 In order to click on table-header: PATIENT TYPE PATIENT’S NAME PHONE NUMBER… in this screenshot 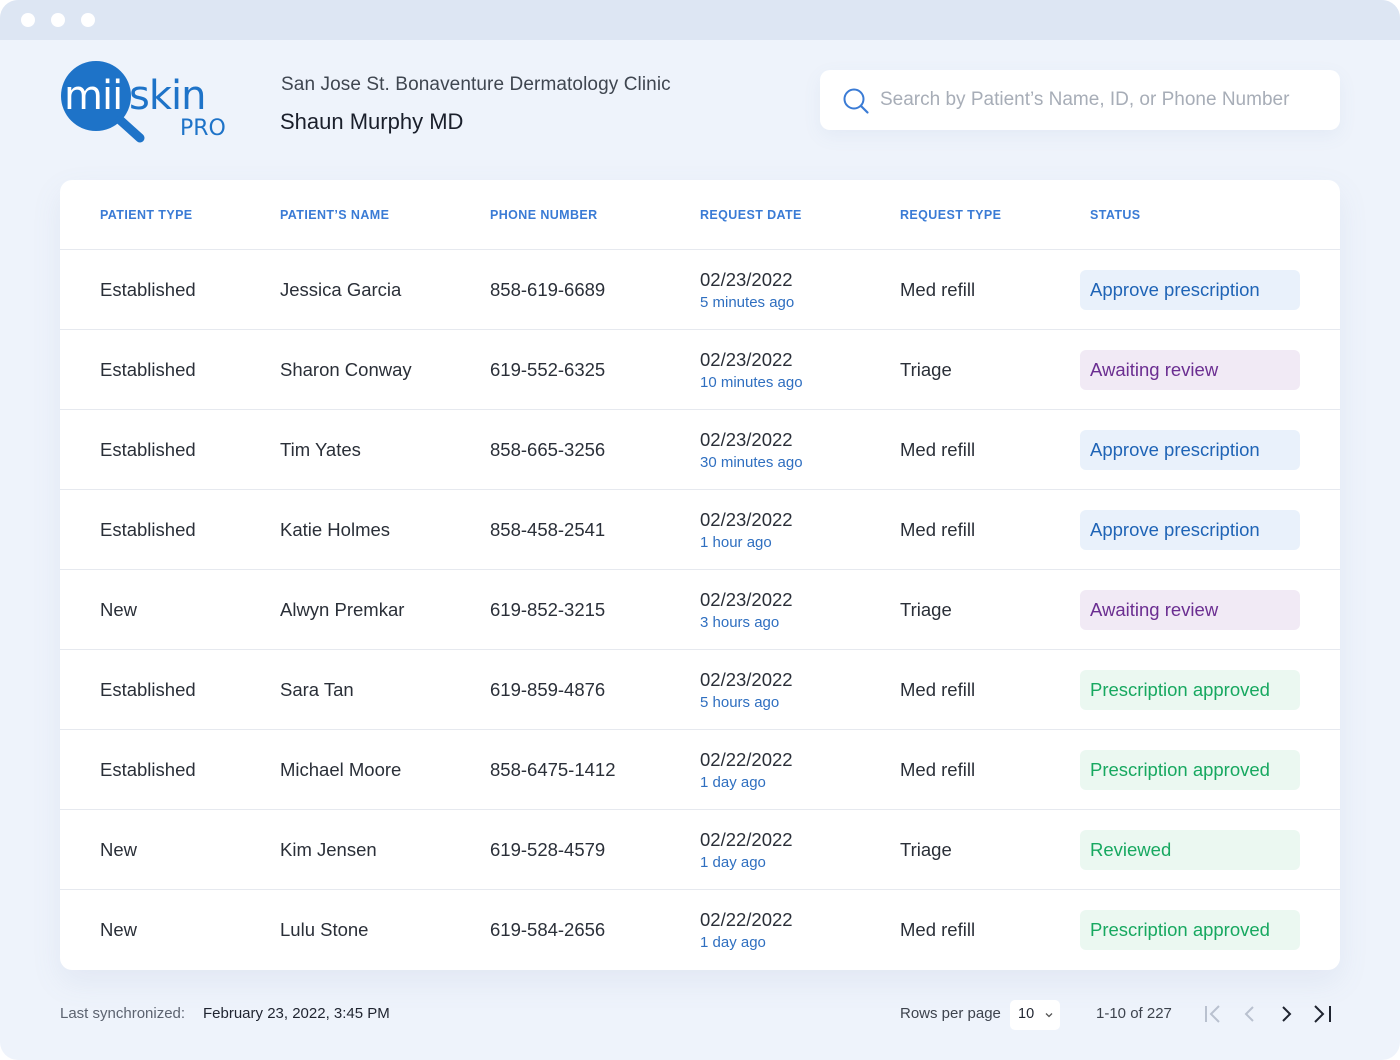, I will do `click(700, 215)`.